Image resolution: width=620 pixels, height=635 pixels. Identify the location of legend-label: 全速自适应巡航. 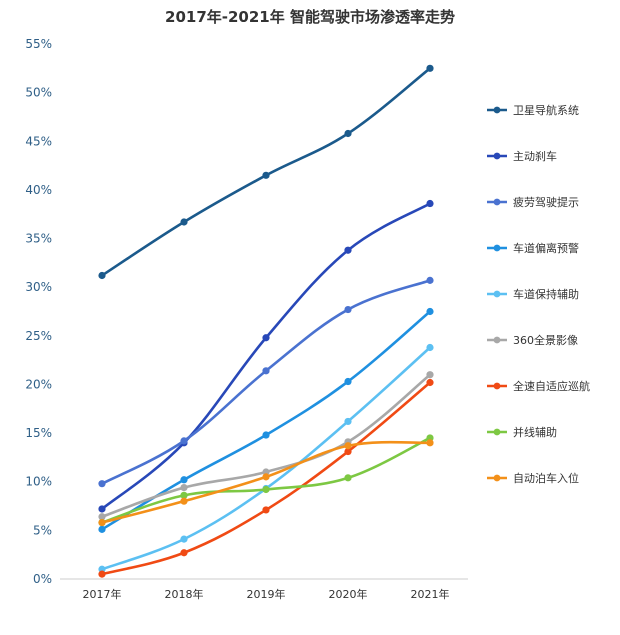
(551, 386).